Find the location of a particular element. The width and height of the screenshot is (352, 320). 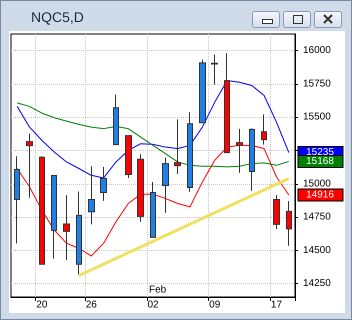

y-tick-label: 16000 is located at coordinates (317, 50).